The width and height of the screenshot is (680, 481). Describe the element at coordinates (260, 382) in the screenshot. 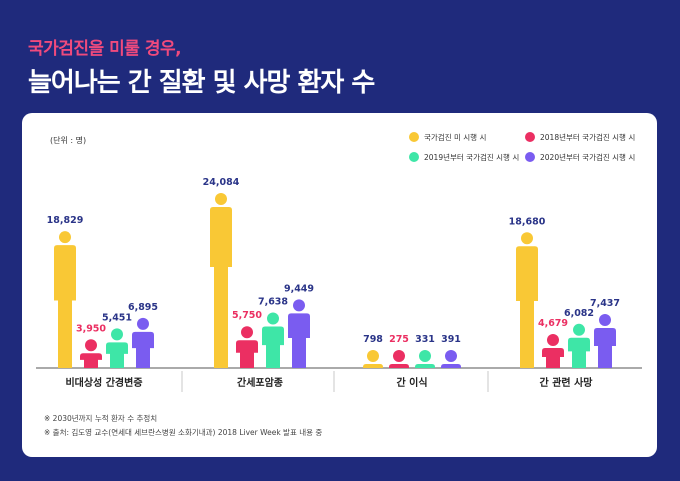

I see `category-label: 간세포암종` at that location.